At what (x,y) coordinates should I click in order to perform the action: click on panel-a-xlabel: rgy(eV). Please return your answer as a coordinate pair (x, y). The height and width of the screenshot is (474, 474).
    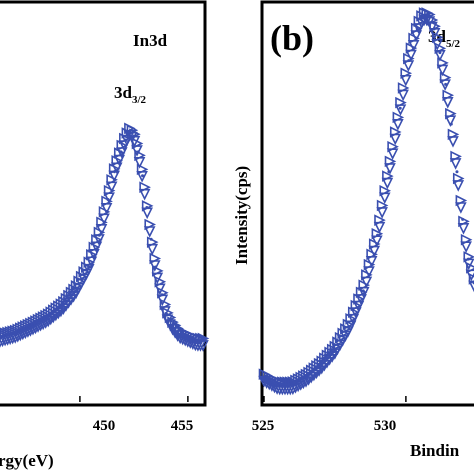
    Looking at the image, I should click on (27, 460).